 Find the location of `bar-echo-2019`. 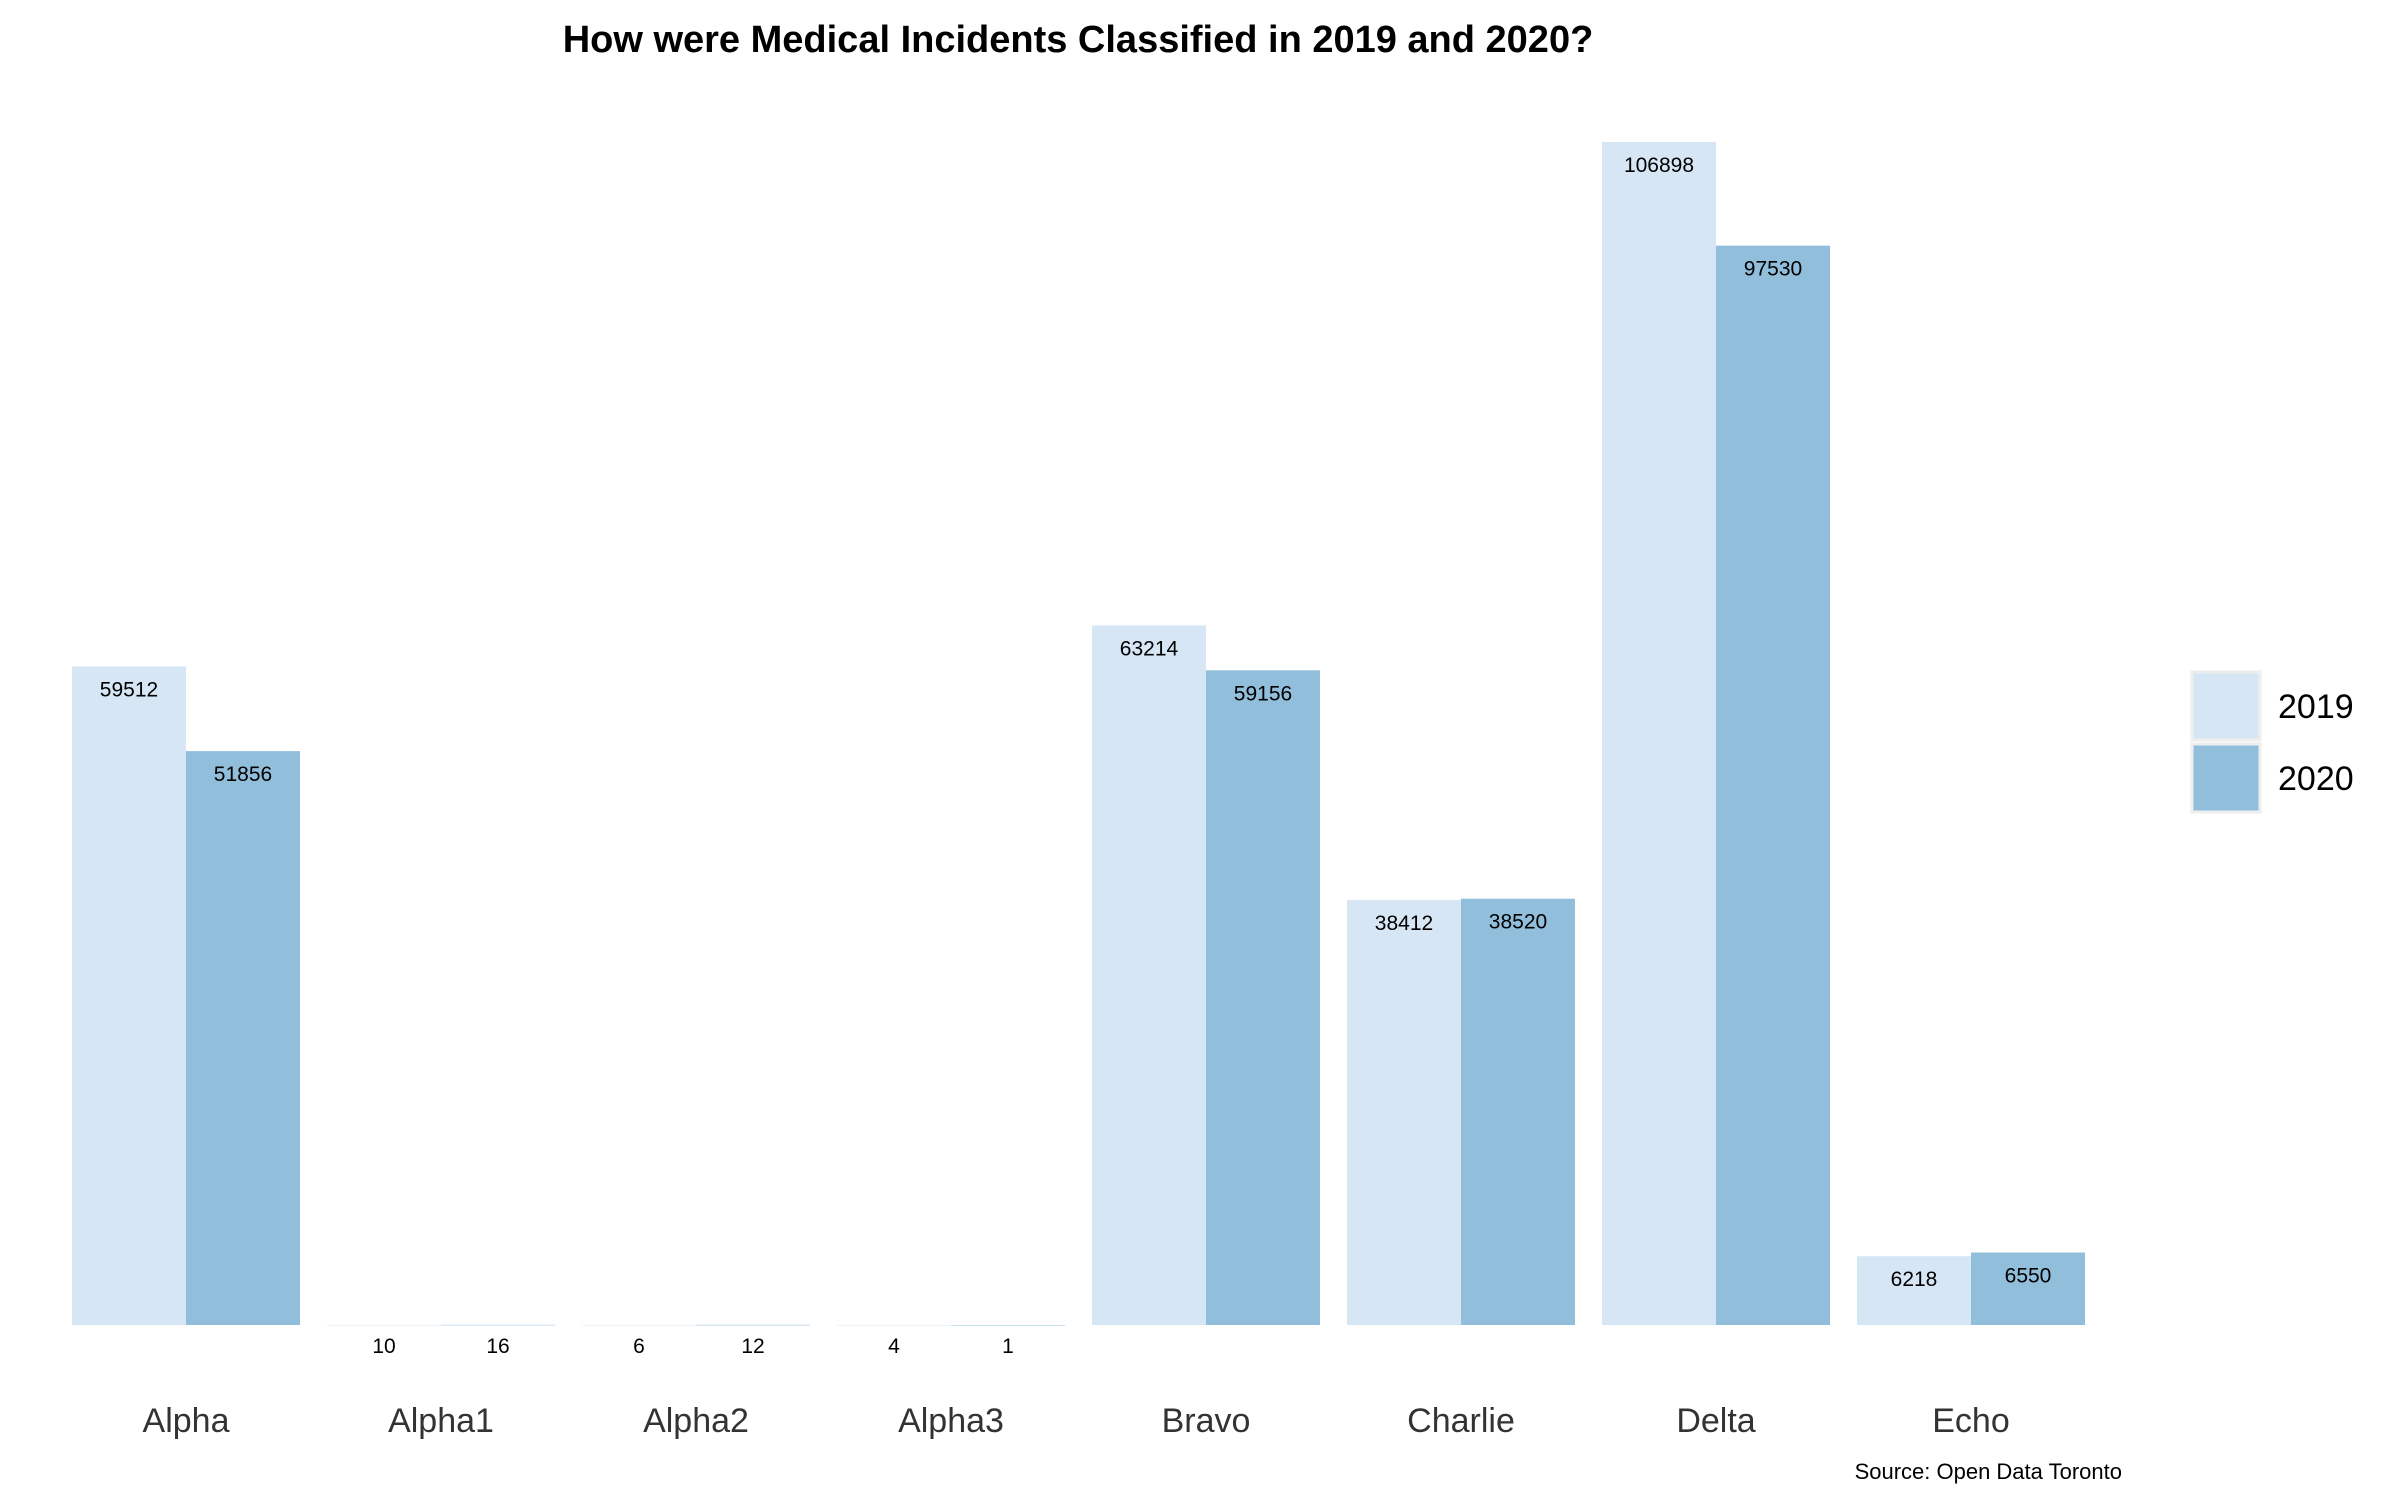

bar-echo-2019 is located at coordinates (1914, 1290).